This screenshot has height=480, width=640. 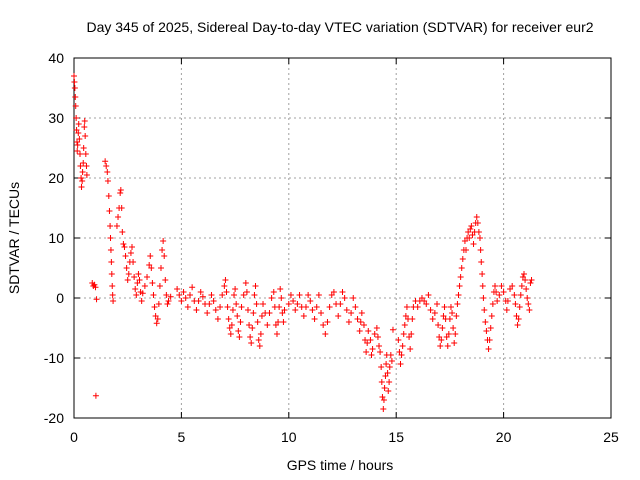 I want to click on y-axis-label: SDTVAR / TECUs, so click(x=14, y=238).